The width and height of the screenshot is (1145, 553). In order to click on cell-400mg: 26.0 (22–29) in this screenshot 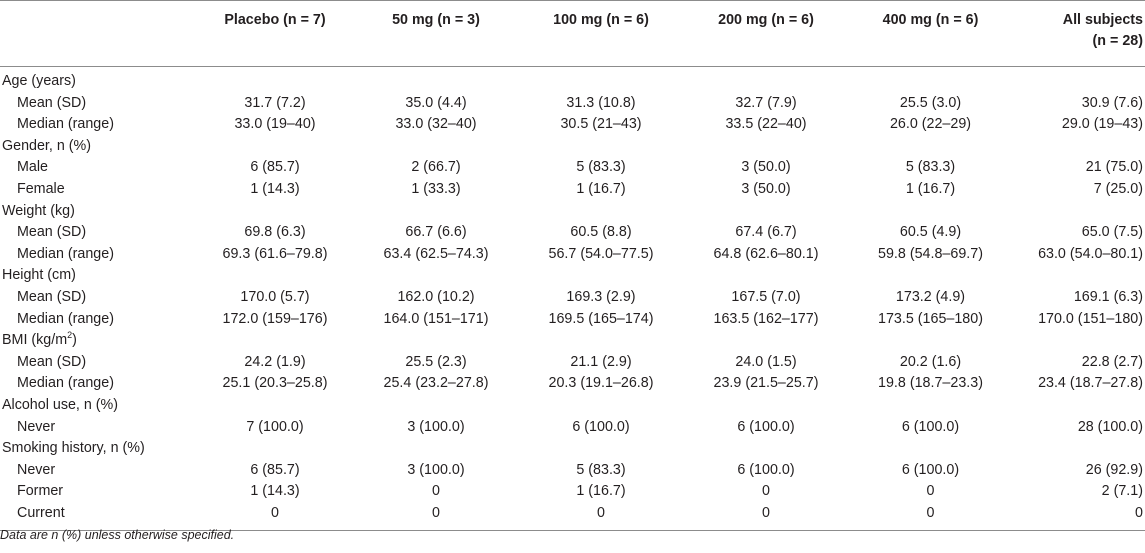, I will do `click(930, 124)`.